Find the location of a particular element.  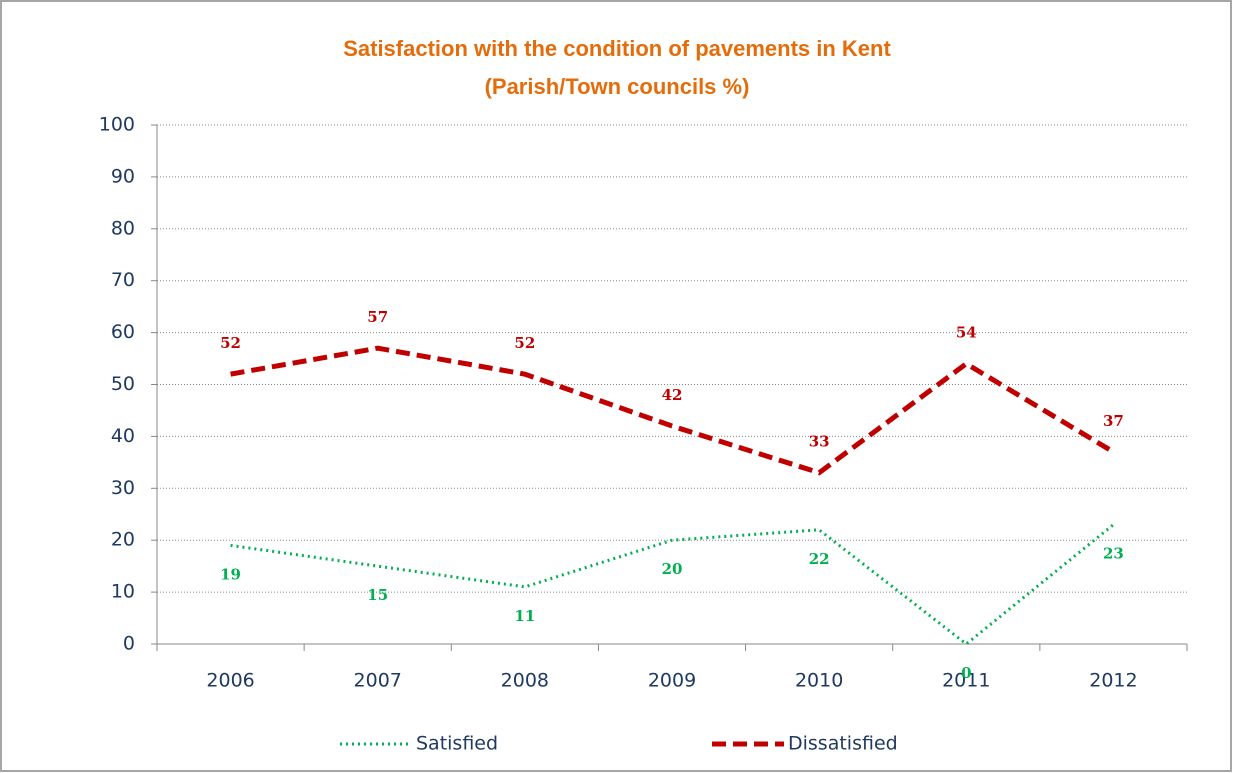

data-label: 57 is located at coordinates (377, 317).